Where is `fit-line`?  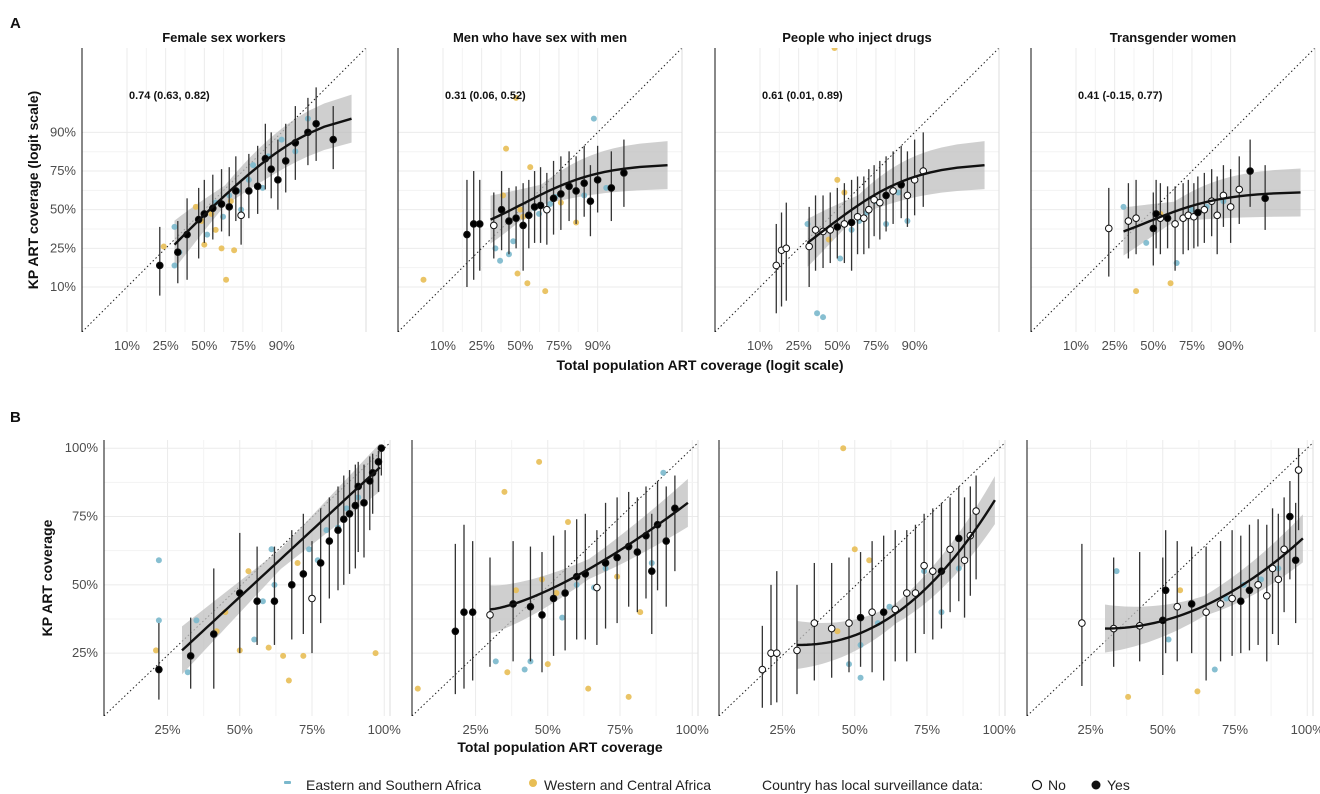 fit-line is located at coordinates (1204, 583).